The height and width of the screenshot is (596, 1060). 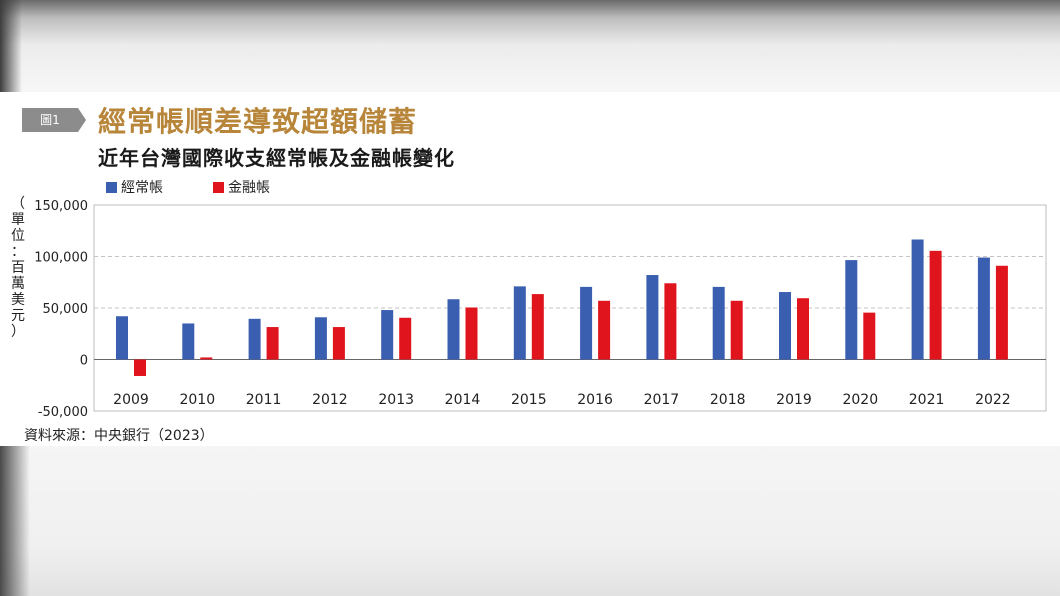 I want to click on bar-current-account-2015, so click(x=519, y=323).